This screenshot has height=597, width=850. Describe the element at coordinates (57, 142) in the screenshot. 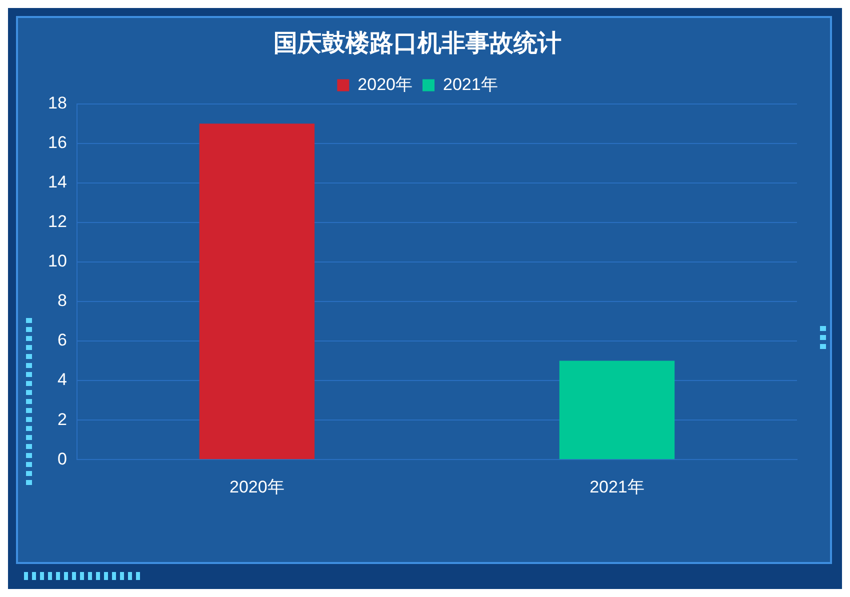

I see `y-tick-label: 16` at that location.